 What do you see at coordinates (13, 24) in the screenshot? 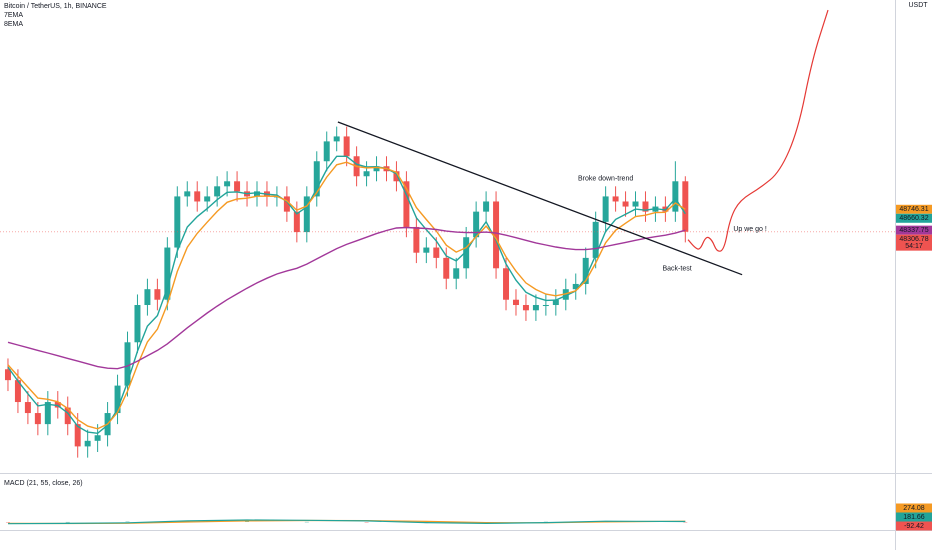
I see `legend-entry: 8EMA` at bounding box center [13, 24].